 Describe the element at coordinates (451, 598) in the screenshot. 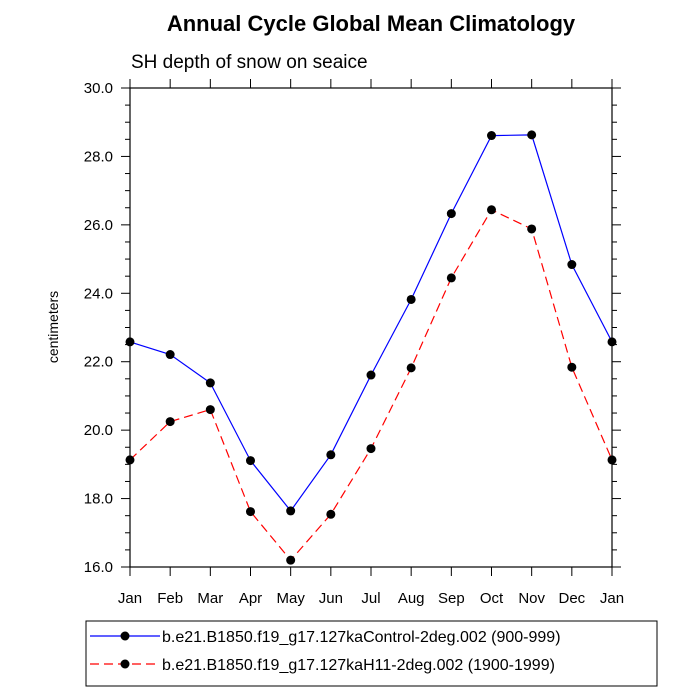

I see `x-tick-label: Sep` at that location.